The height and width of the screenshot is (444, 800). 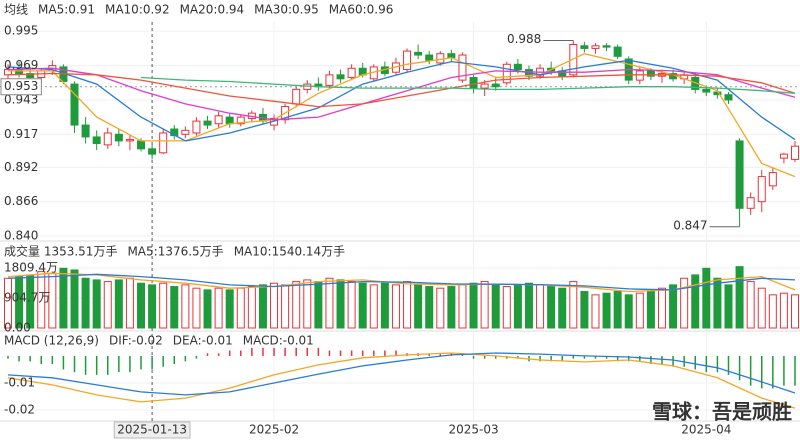 I want to click on last-price-box, so click(x=21, y=87).